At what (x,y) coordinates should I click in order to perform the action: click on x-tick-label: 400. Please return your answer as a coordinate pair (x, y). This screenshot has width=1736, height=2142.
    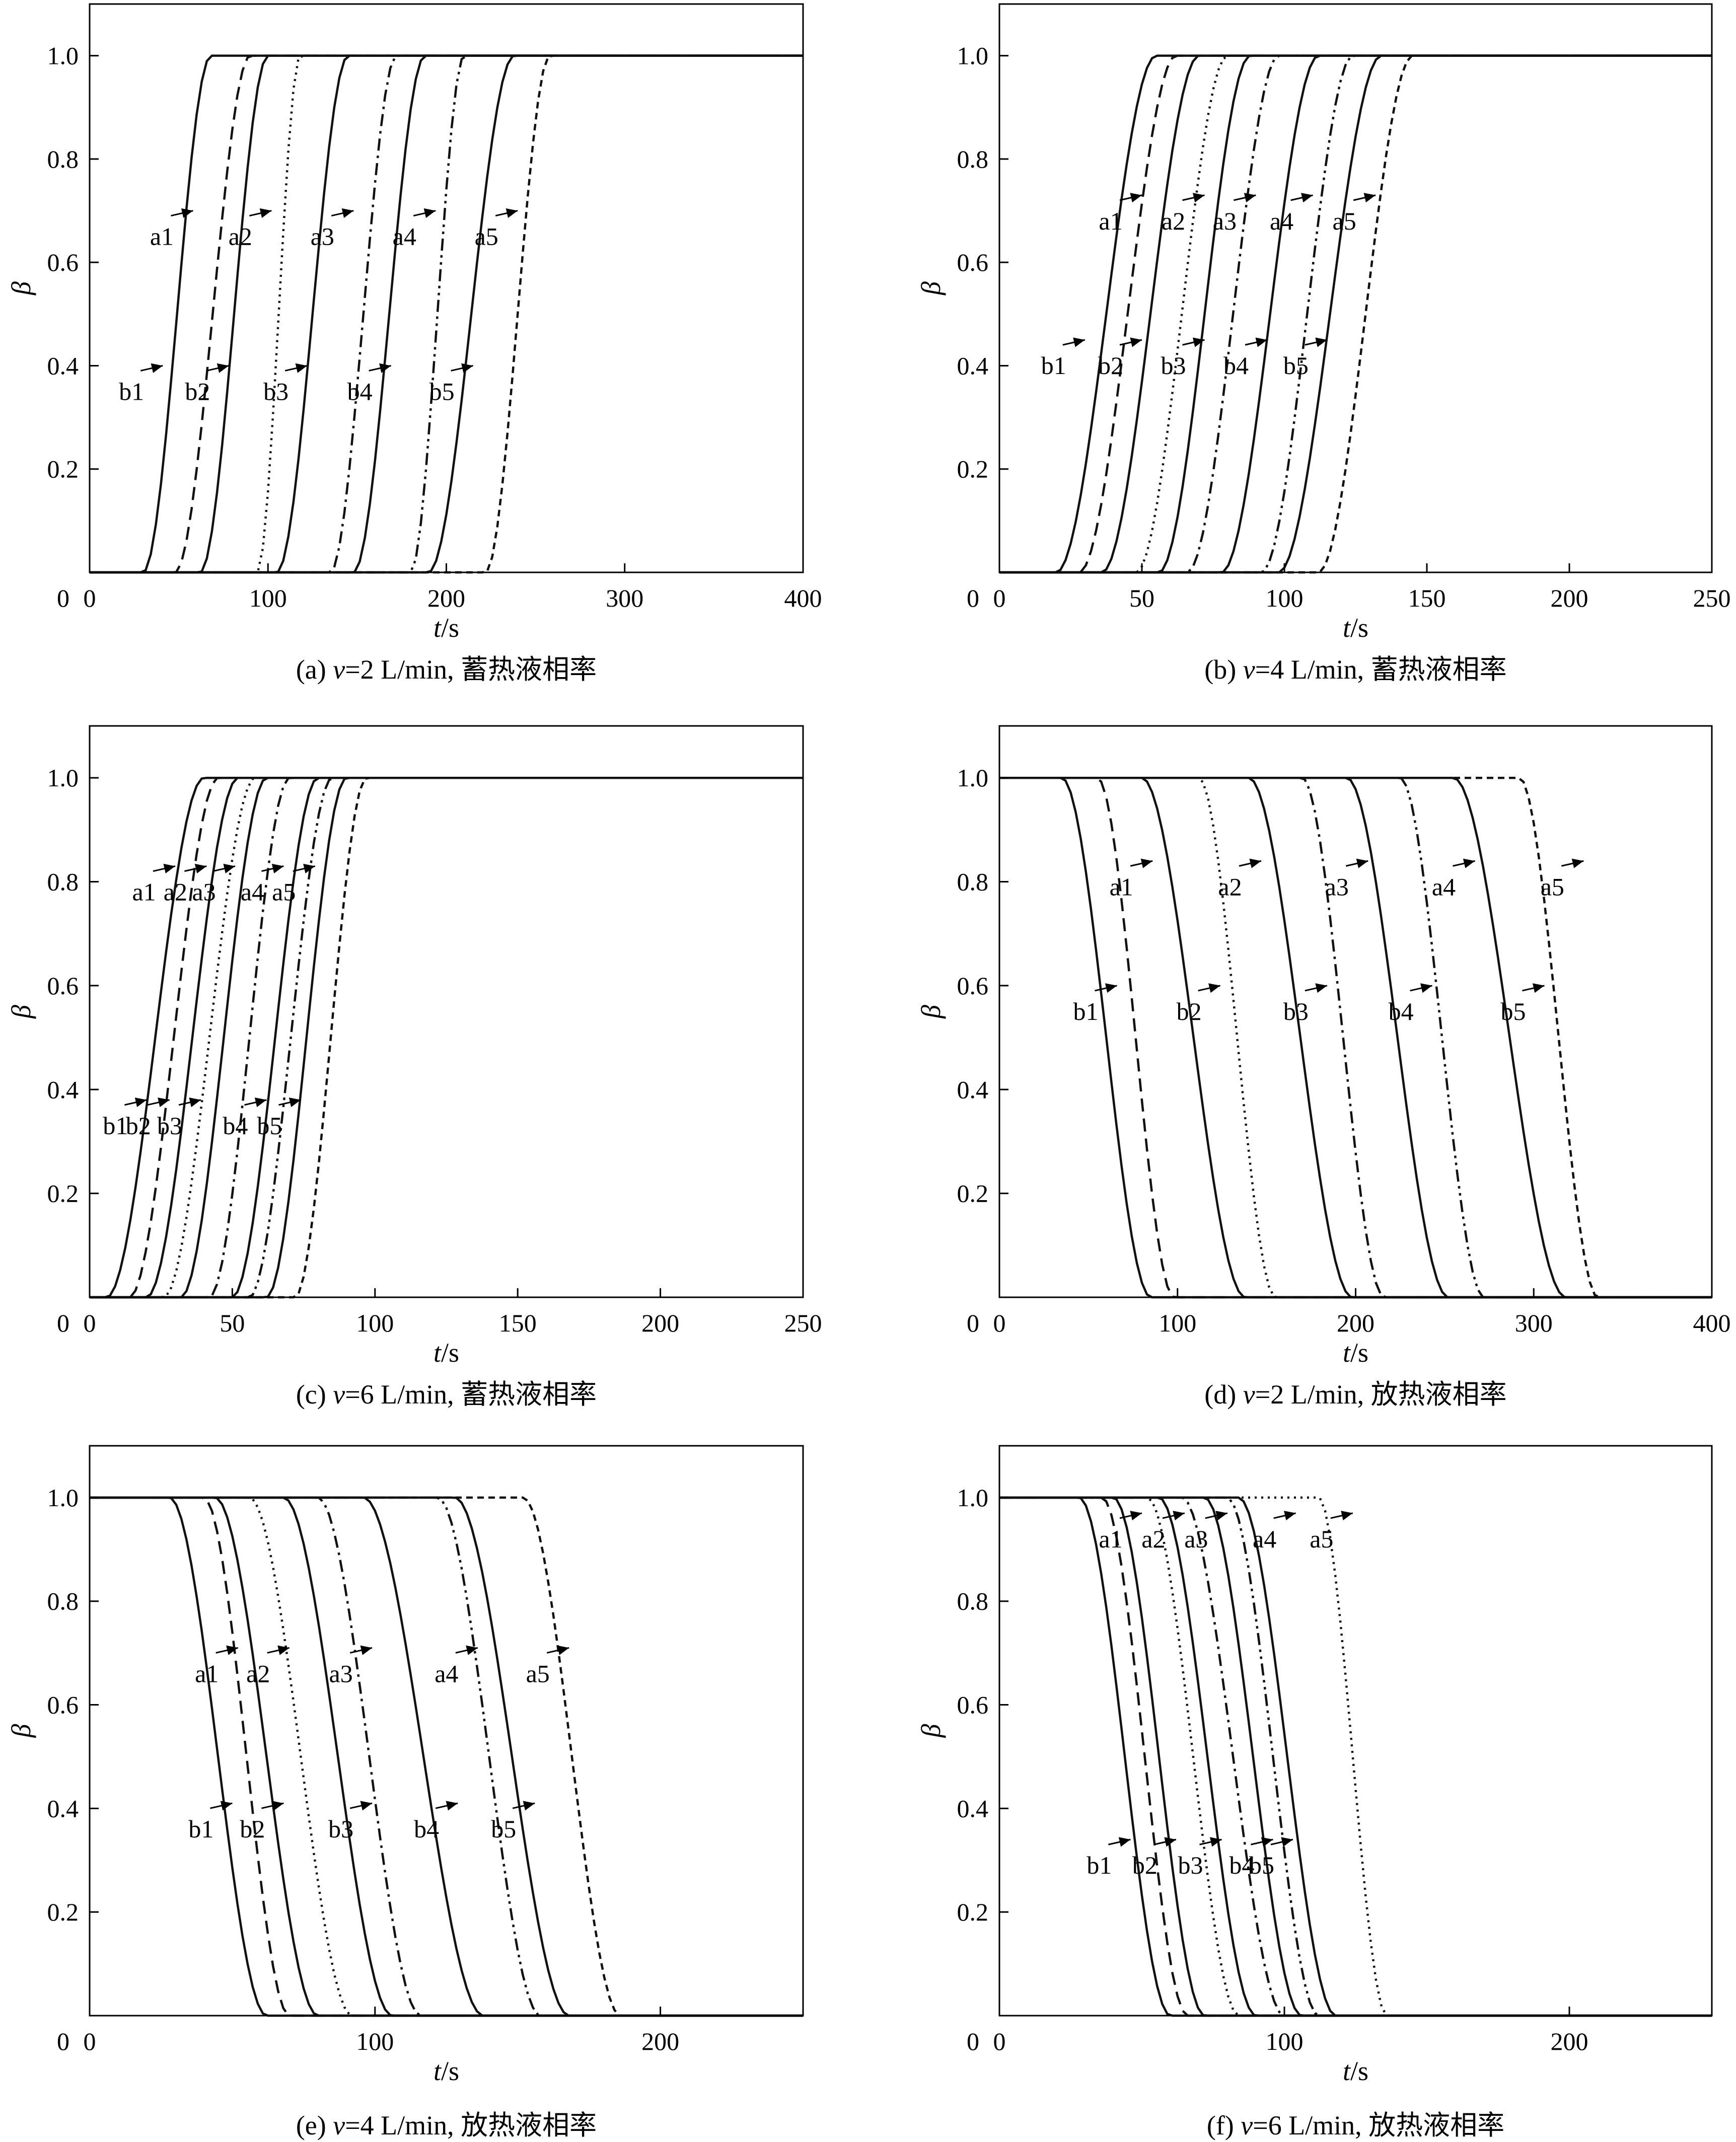
    Looking at the image, I should click on (803, 598).